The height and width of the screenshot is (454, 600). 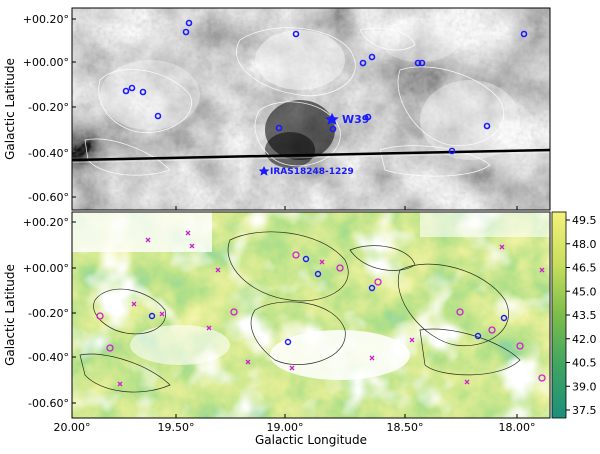 I want to click on y-tick-label-top: +00.20°, so click(x=46, y=19).